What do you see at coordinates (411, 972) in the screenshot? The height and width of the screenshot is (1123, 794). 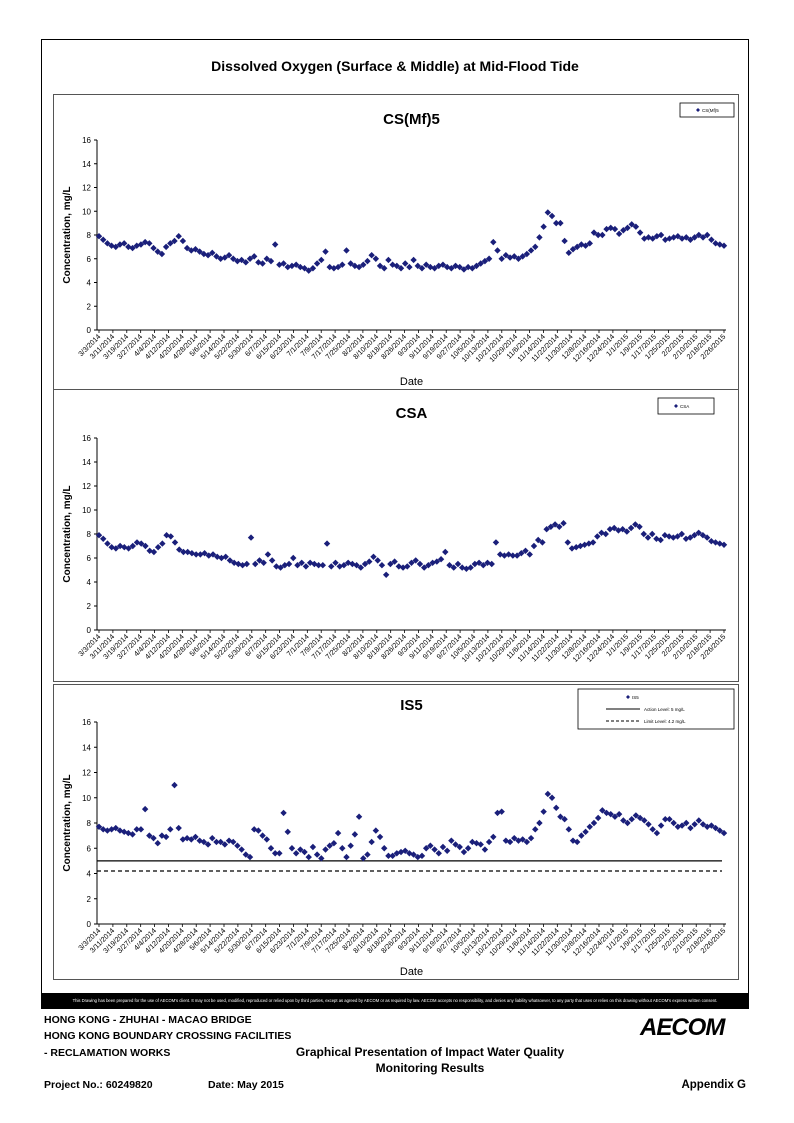 I see `x-axis-label: Date` at bounding box center [411, 972].